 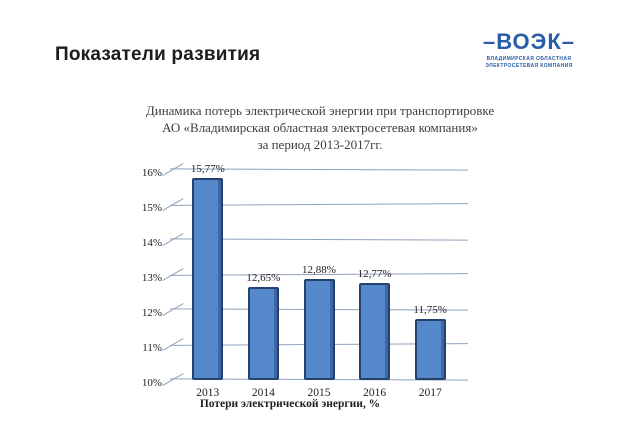 I want to click on x-axis-title: Потери электрической энергии, %, so click(x=290, y=404).